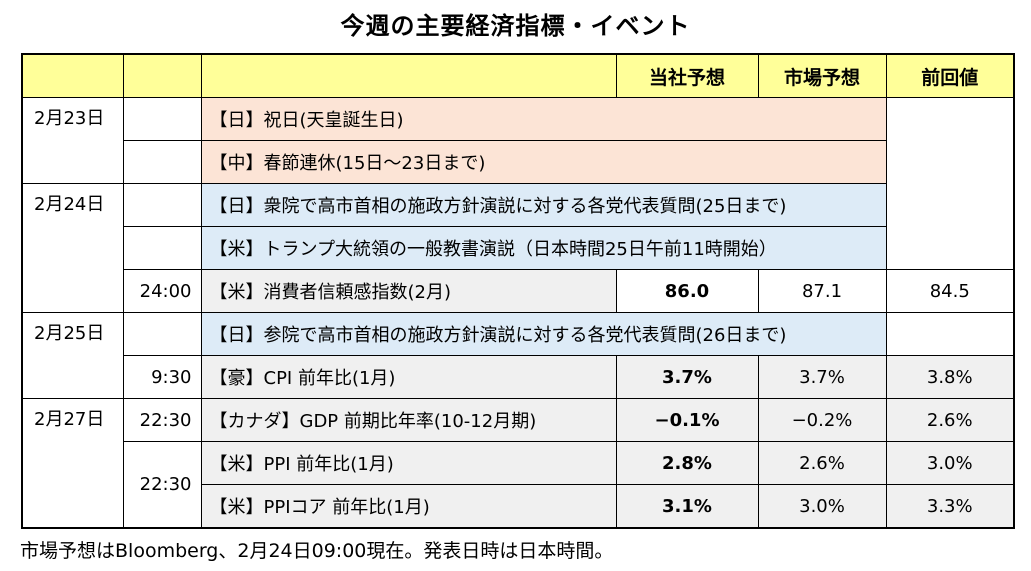 Image resolution: width=1031 pixels, height=571 pixels. What do you see at coordinates (543, 119) in the screenshot?
I see `event-cell: 【日】祝日(天皇誕生日)` at bounding box center [543, 119].